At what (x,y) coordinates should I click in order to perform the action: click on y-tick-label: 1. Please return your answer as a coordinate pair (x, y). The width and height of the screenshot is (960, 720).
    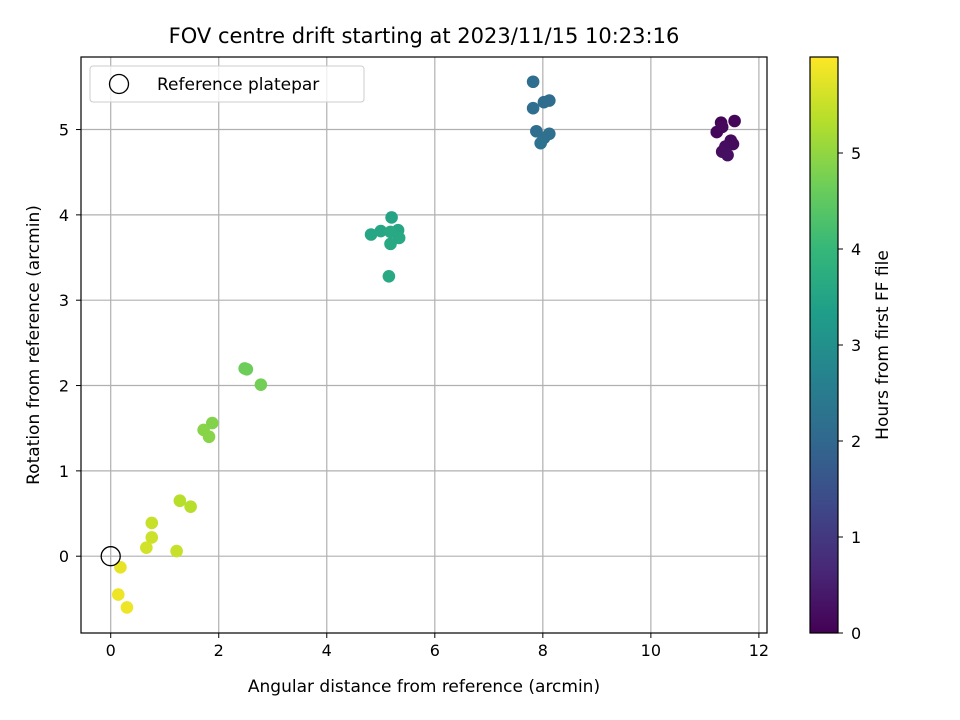
    Looking at the image, I should click on (64, 471).